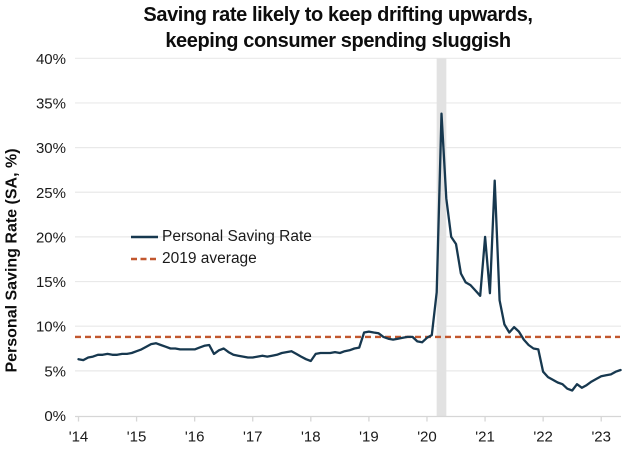  I want to click on y-tick-label-5: 5%, so click(55, 371).